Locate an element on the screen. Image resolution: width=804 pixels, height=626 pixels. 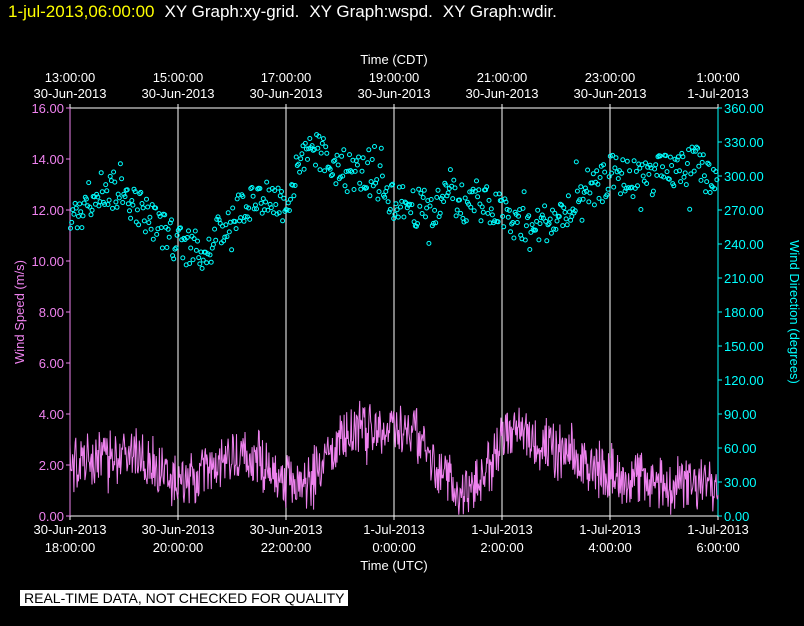
right-tick-label: 240.00 is located at coordinates (744, 244).